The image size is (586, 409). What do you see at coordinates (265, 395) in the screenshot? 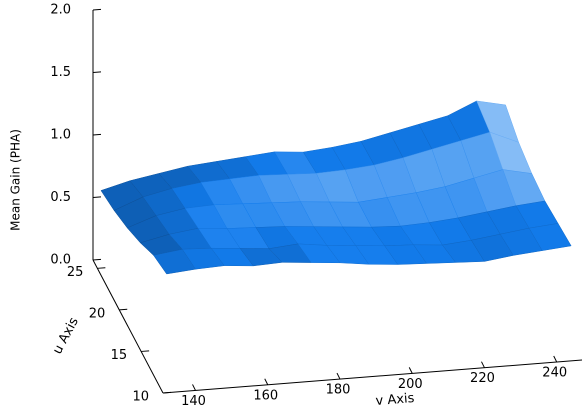
I see `v-tick-label: 160` at bounding box center [265, 395].